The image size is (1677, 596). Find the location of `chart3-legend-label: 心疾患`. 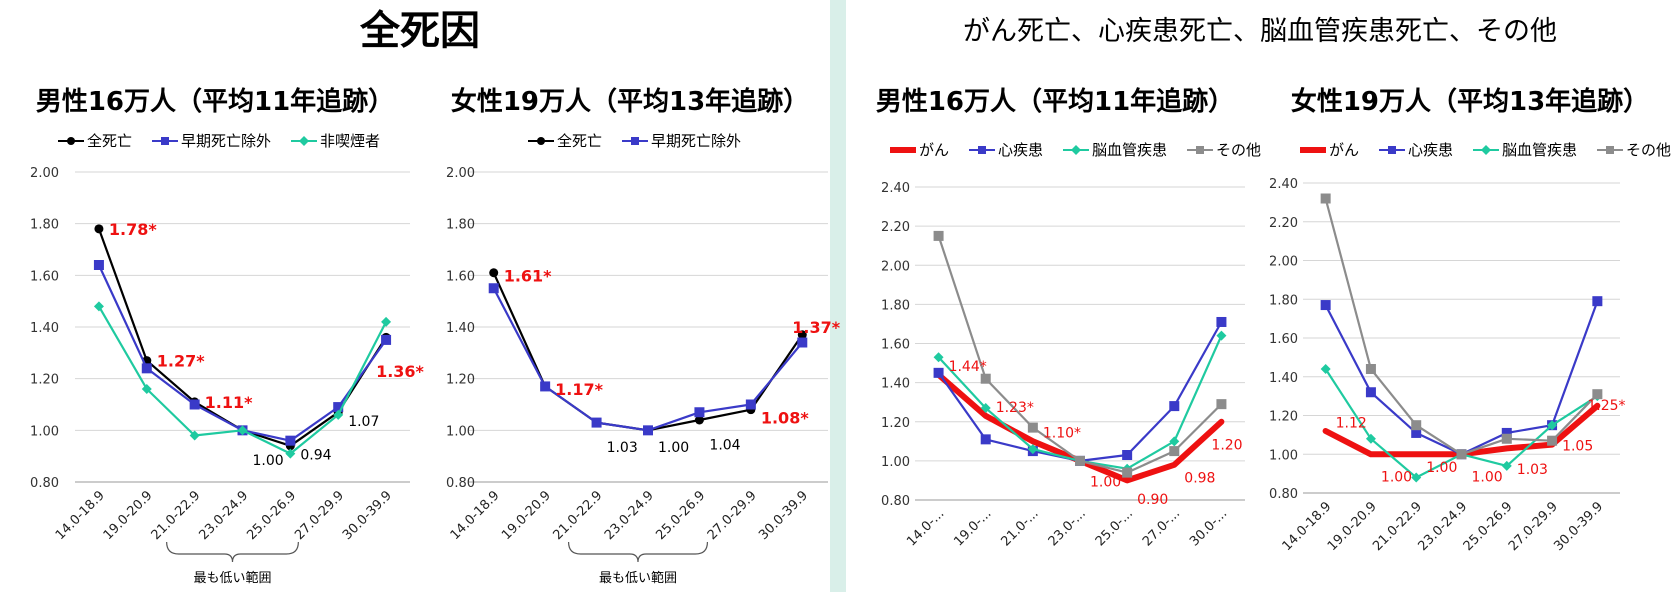

chart3-legend-label: 心疾患 is located at coordinates (1020, 150).